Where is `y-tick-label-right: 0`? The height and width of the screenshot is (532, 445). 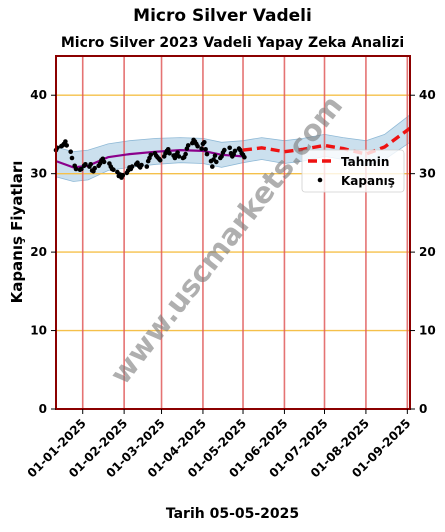
y-tick-label-right: 0 is located at coordinates (423, 409).